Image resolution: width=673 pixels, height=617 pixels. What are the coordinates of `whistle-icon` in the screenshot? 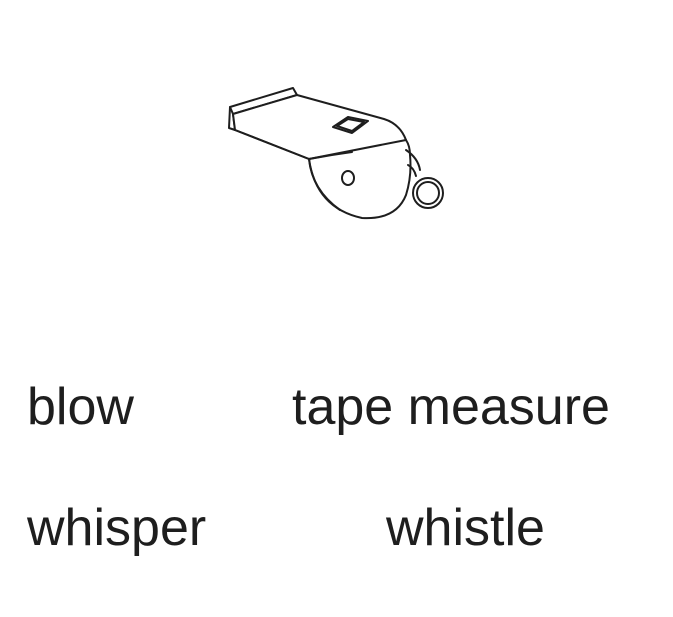 It's located at (336, 153).